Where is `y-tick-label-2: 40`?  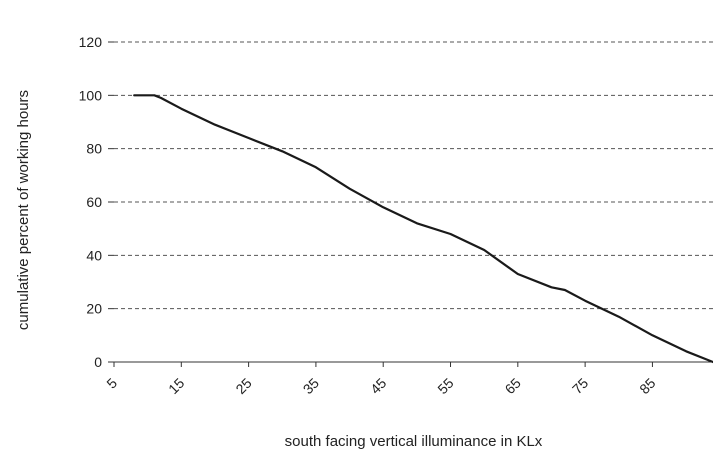
y-tick-label-2: 40 is located at coordinates (94, 255).